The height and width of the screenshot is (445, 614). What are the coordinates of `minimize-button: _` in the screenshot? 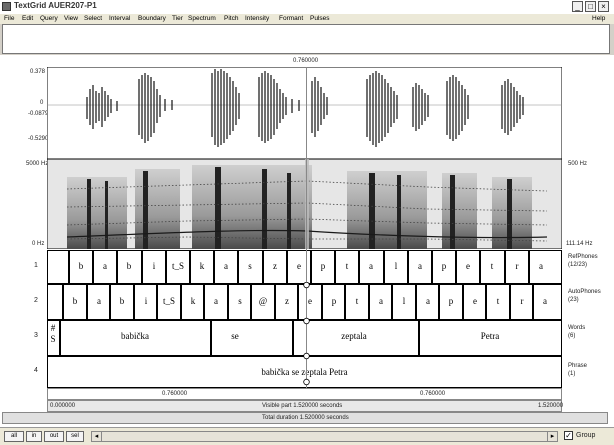 It's located at (577, 6).